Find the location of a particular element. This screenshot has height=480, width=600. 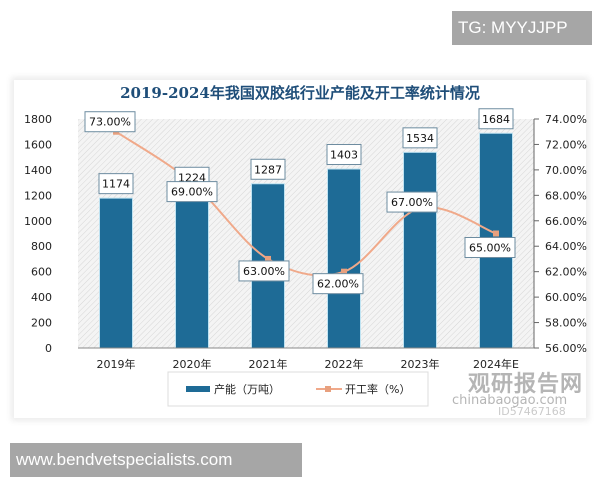

line-value-label: 62.00% is located at coordinates (338, 284).